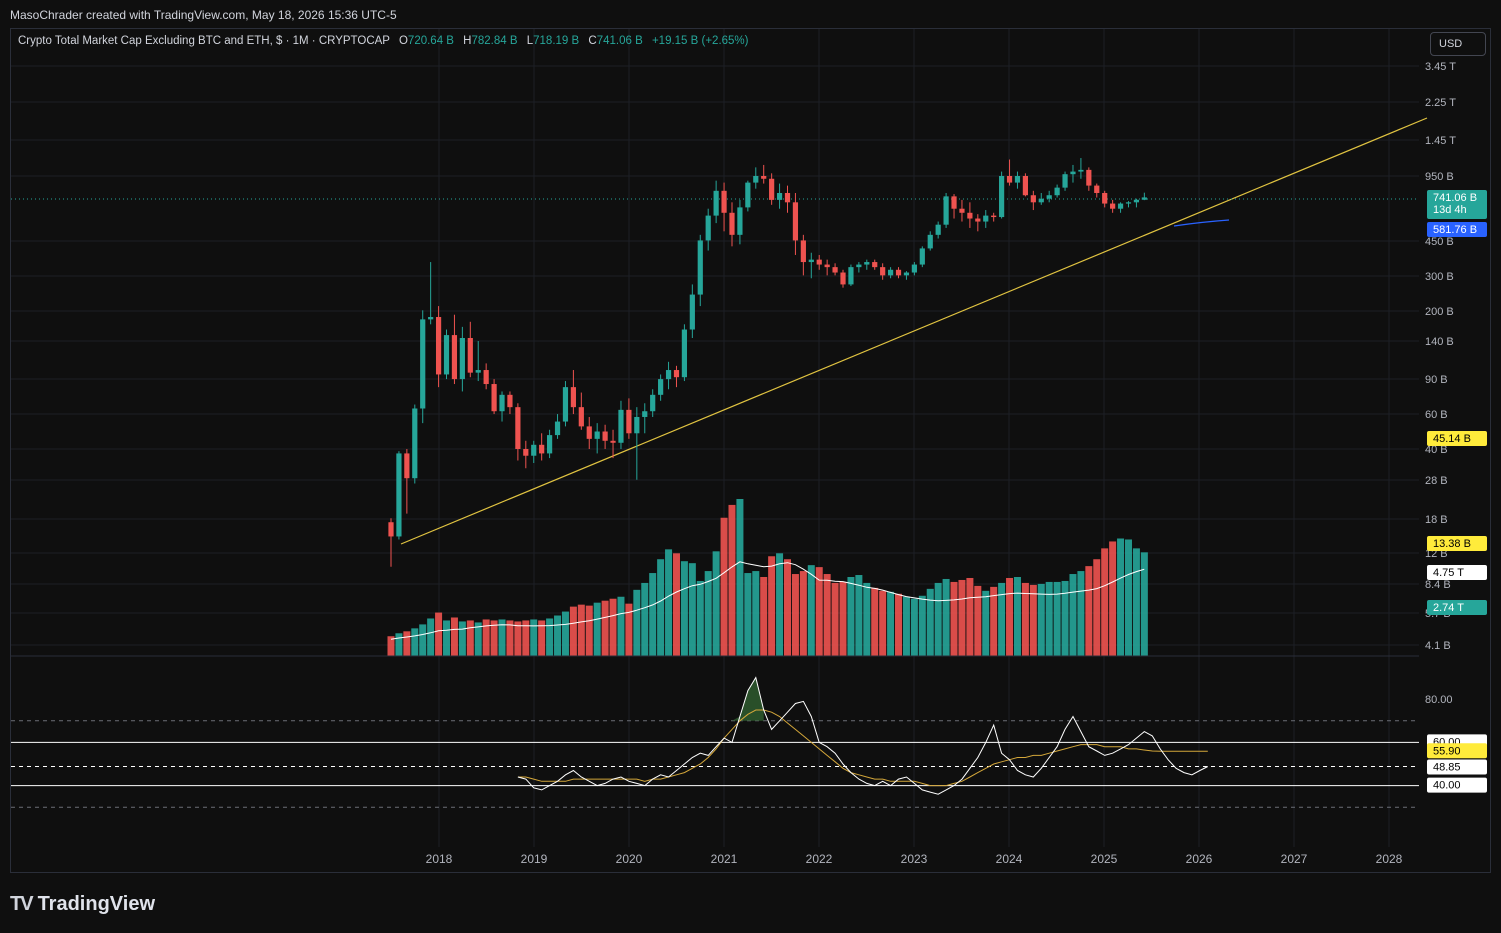 Image resolution: width=1501 pixels, height=933 pixels. I want to click on close-value: 741.06 B, so click(619, 41).